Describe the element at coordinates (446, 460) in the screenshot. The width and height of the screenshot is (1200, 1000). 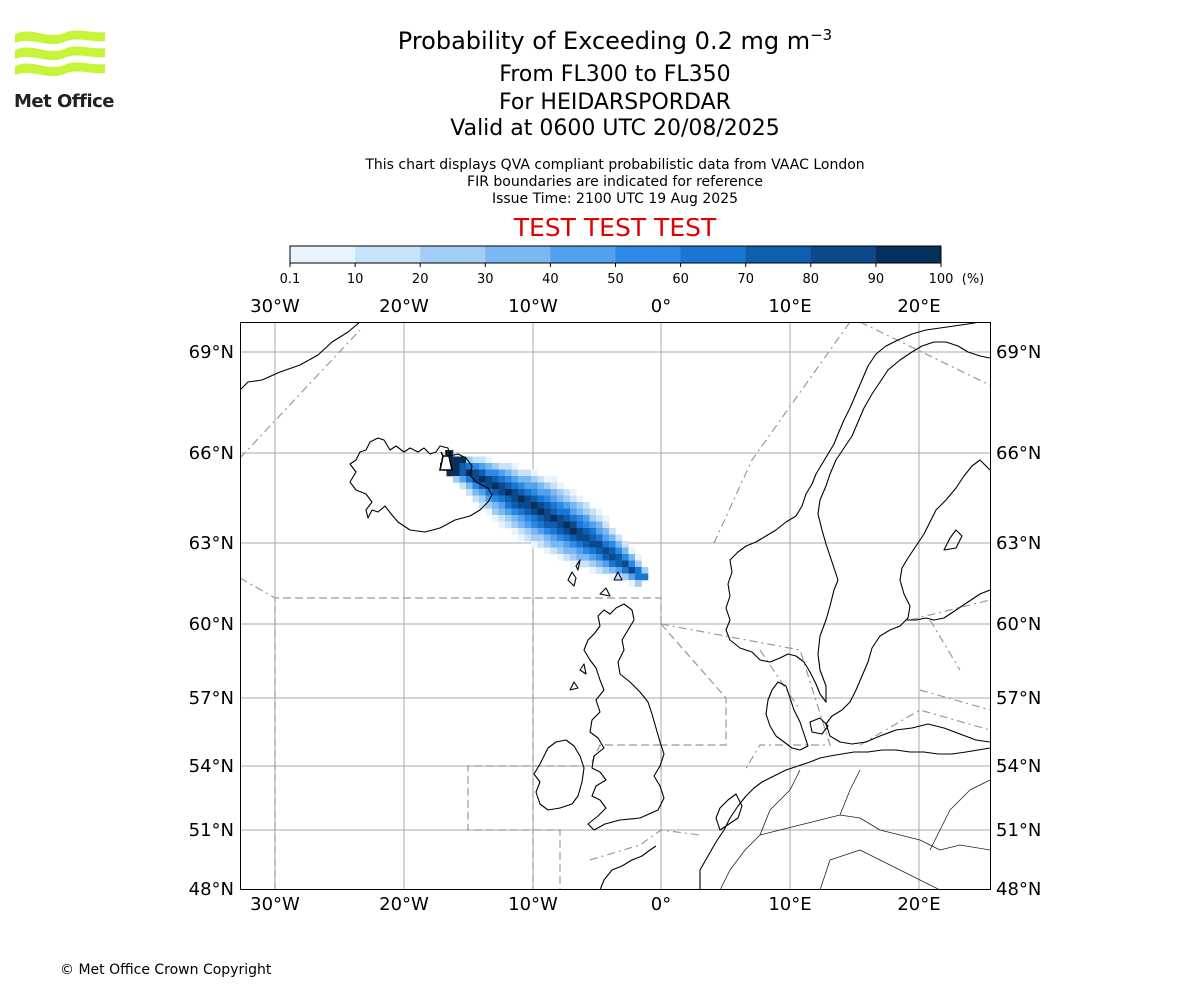
I see `volcano-icon` at that location.